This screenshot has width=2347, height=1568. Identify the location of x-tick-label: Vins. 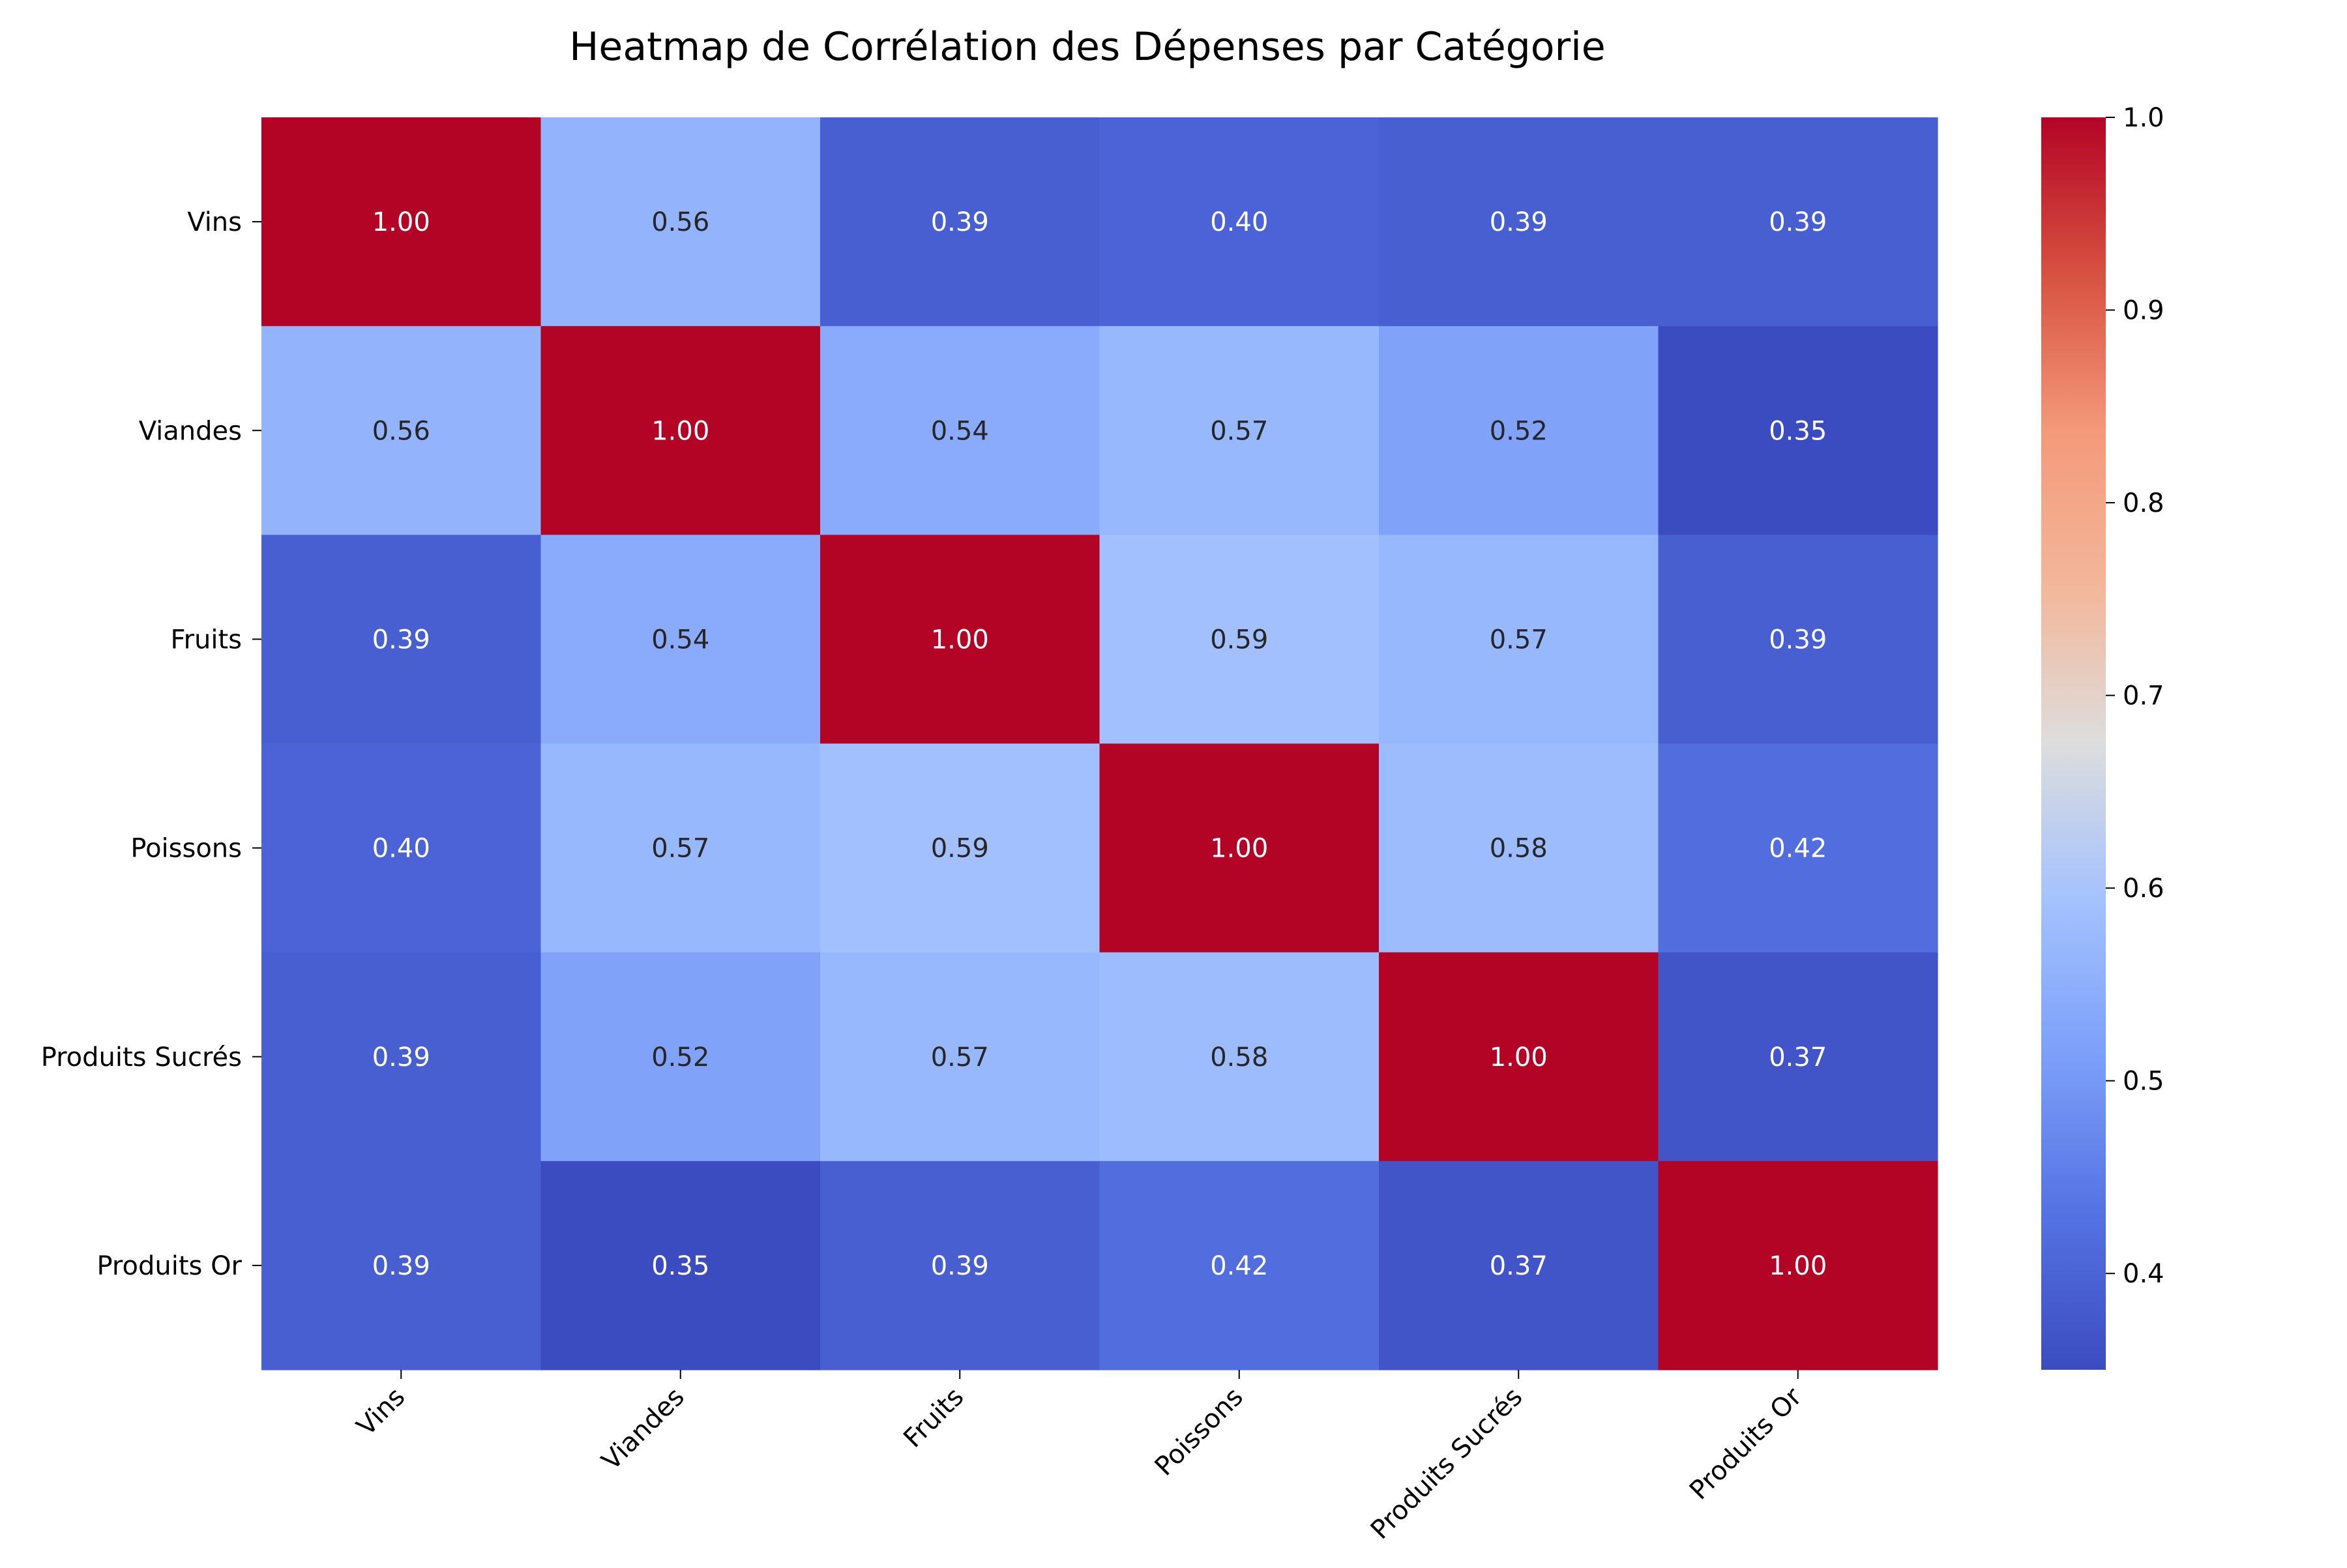
(381, 1412).